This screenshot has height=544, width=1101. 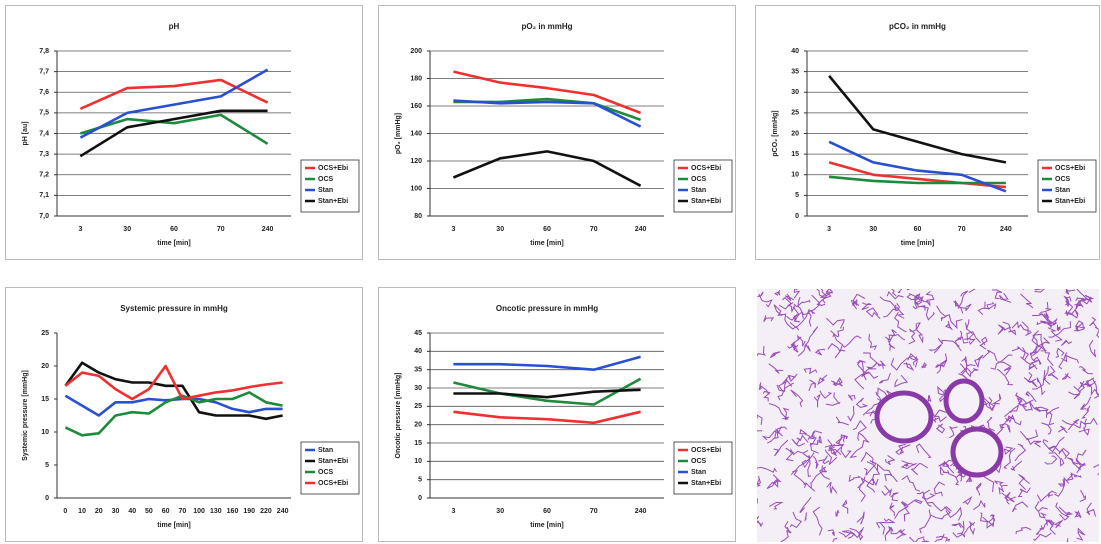 What do you see at coordinates (904, 417) in the screenshot?
I see `vessel` at bounding box center [904, 417].